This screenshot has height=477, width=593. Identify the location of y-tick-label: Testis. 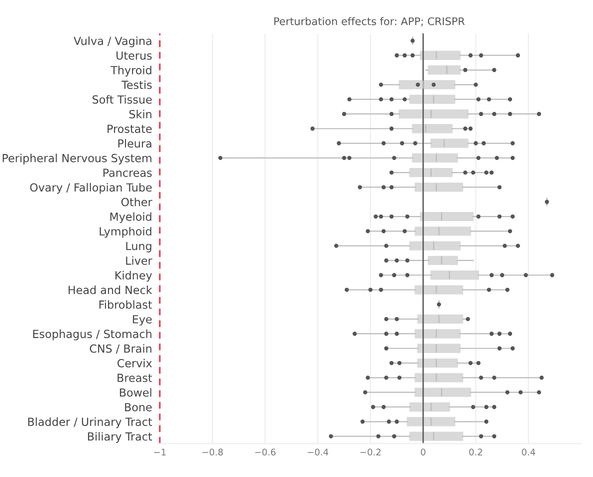
(136, 85).